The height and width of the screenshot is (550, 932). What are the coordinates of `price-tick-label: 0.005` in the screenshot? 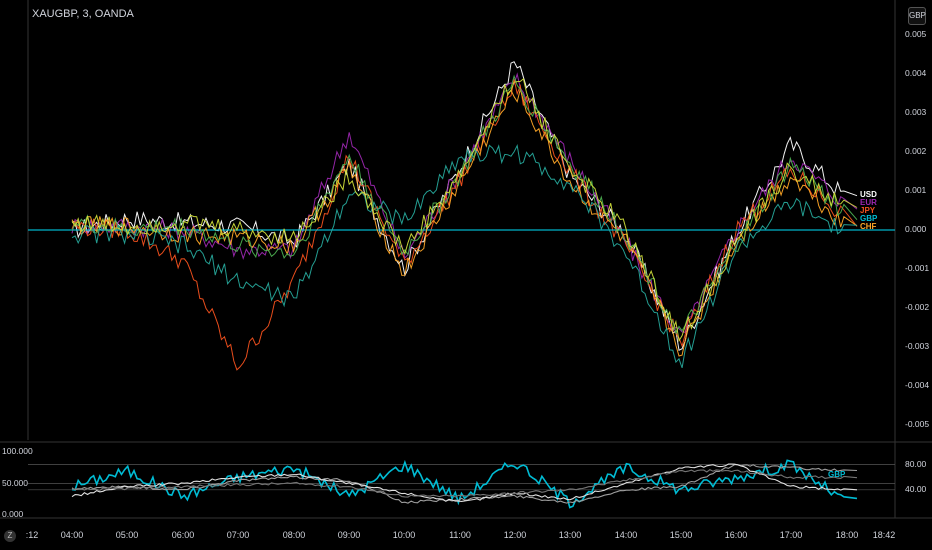 It's located at (916, 34).